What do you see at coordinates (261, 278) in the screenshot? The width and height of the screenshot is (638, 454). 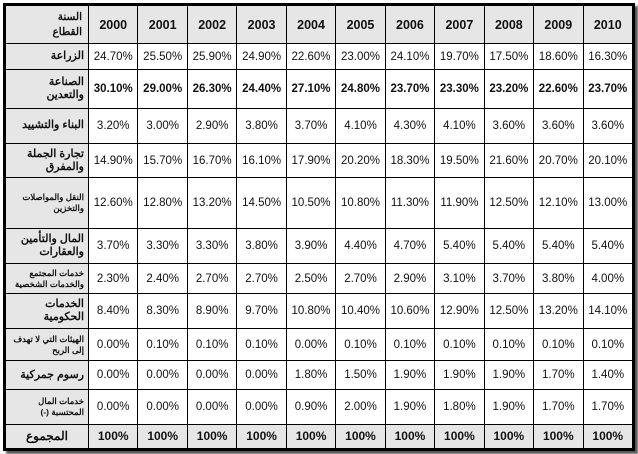 I see `value-cell: 2.70%` at bounding box center [261, 278].